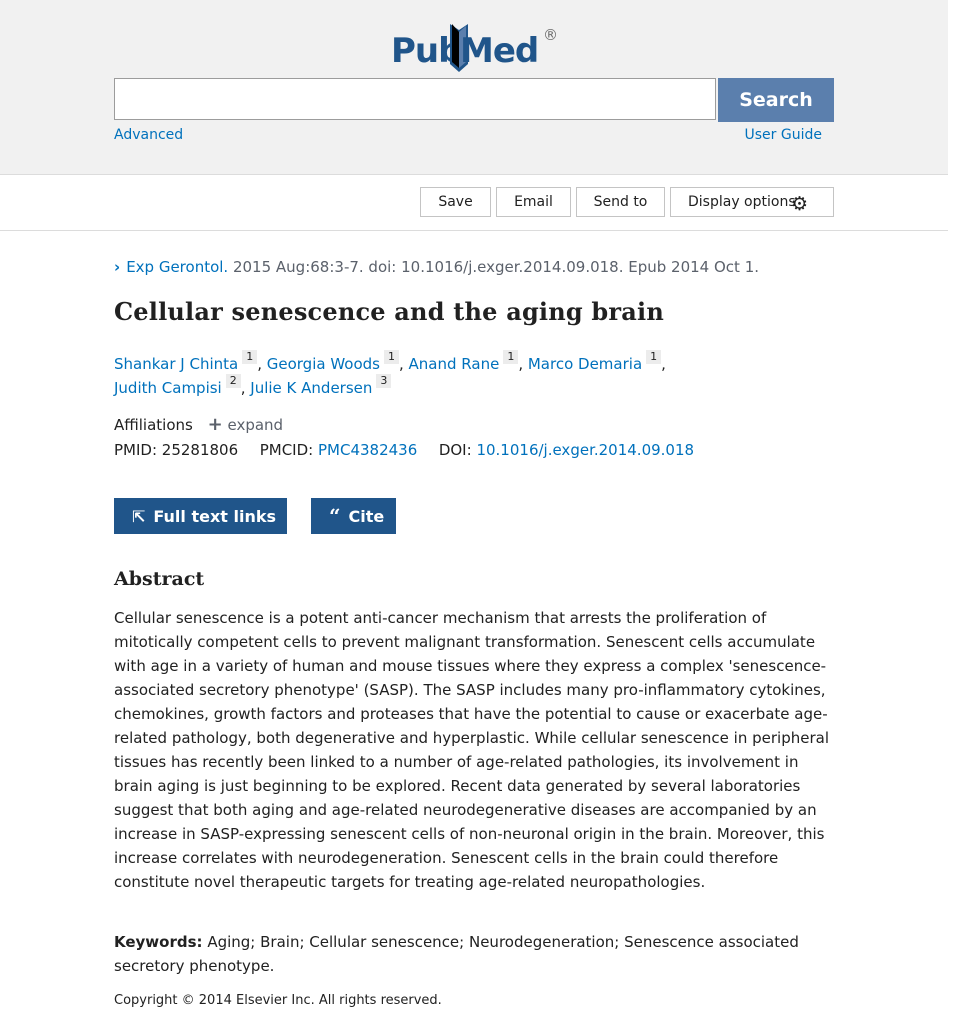  I want to click on pmid-label: PMID:, so click(136, 450).